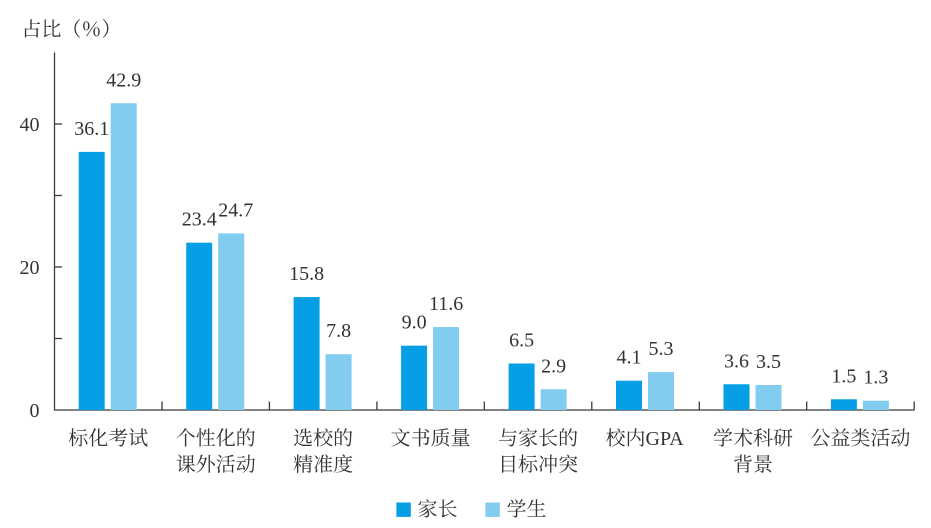 The image size is (931, 528). I want to click on svg-text: 2.9, so click(553, 366).